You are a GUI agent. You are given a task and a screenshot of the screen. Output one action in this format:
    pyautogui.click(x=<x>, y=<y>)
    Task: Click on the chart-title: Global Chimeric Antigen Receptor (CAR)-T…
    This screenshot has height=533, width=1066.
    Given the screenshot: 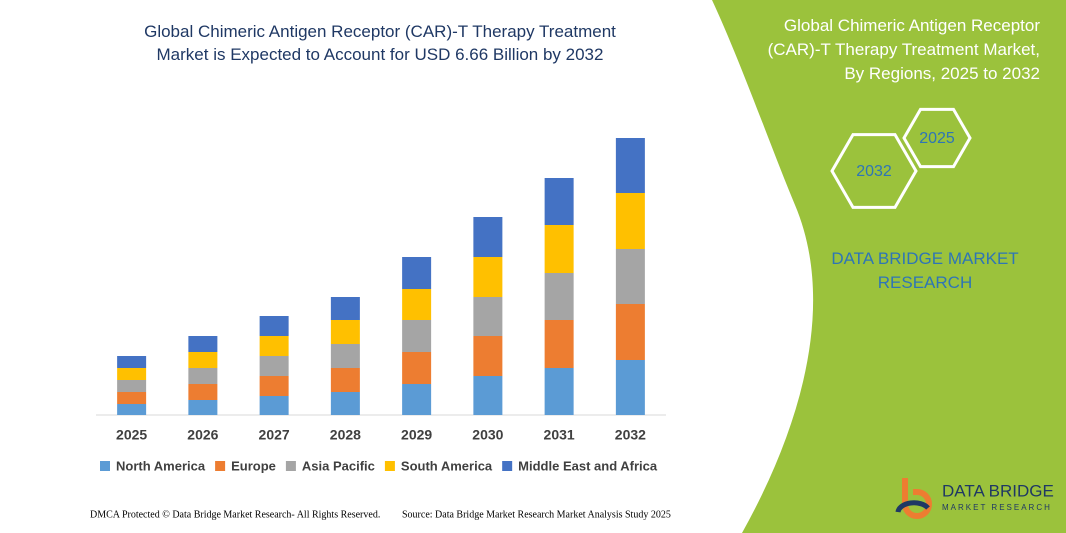 What is the action you would take?
    pyautogui.click(x=380, y=43)
    